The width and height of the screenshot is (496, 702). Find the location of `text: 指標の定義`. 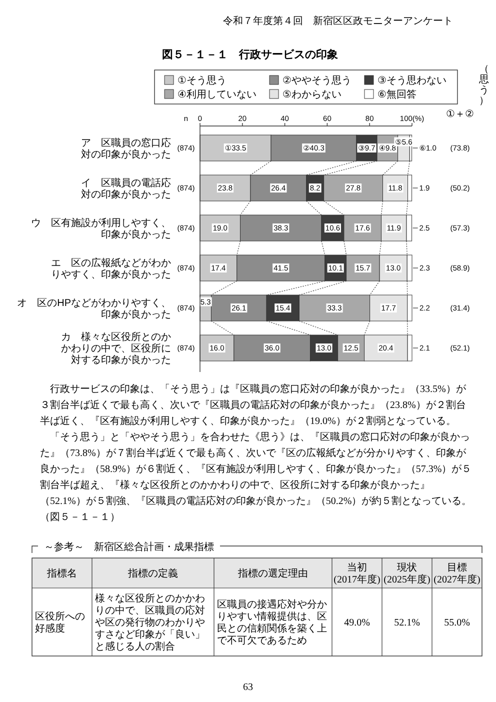

text: 指標の定義 is located at coordinates (152, 574).